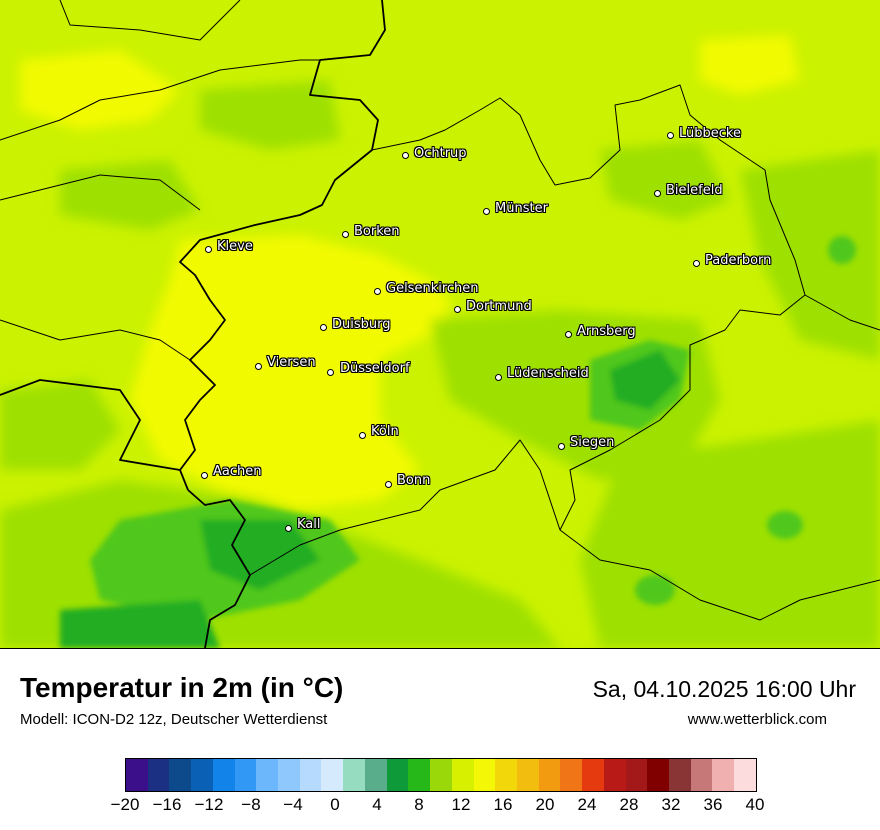 This screenshot has width=880, height=830. What do you see at coordinates (499, 306) in the screenshot?
I see `city-label-dortmund: Dortmund` at bounding box center [499, 306].